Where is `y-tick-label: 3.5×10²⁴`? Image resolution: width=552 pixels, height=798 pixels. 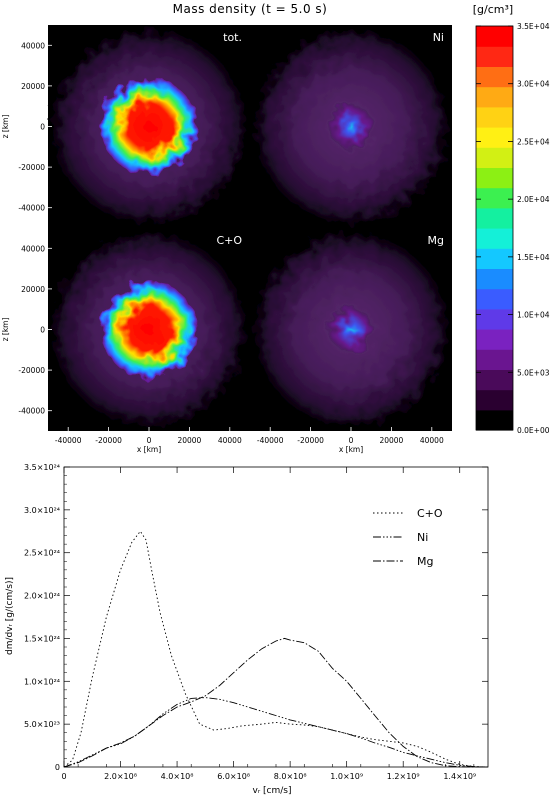 y-tick-label: 3.5×10²⁴ is located at coordinates (42, 467).